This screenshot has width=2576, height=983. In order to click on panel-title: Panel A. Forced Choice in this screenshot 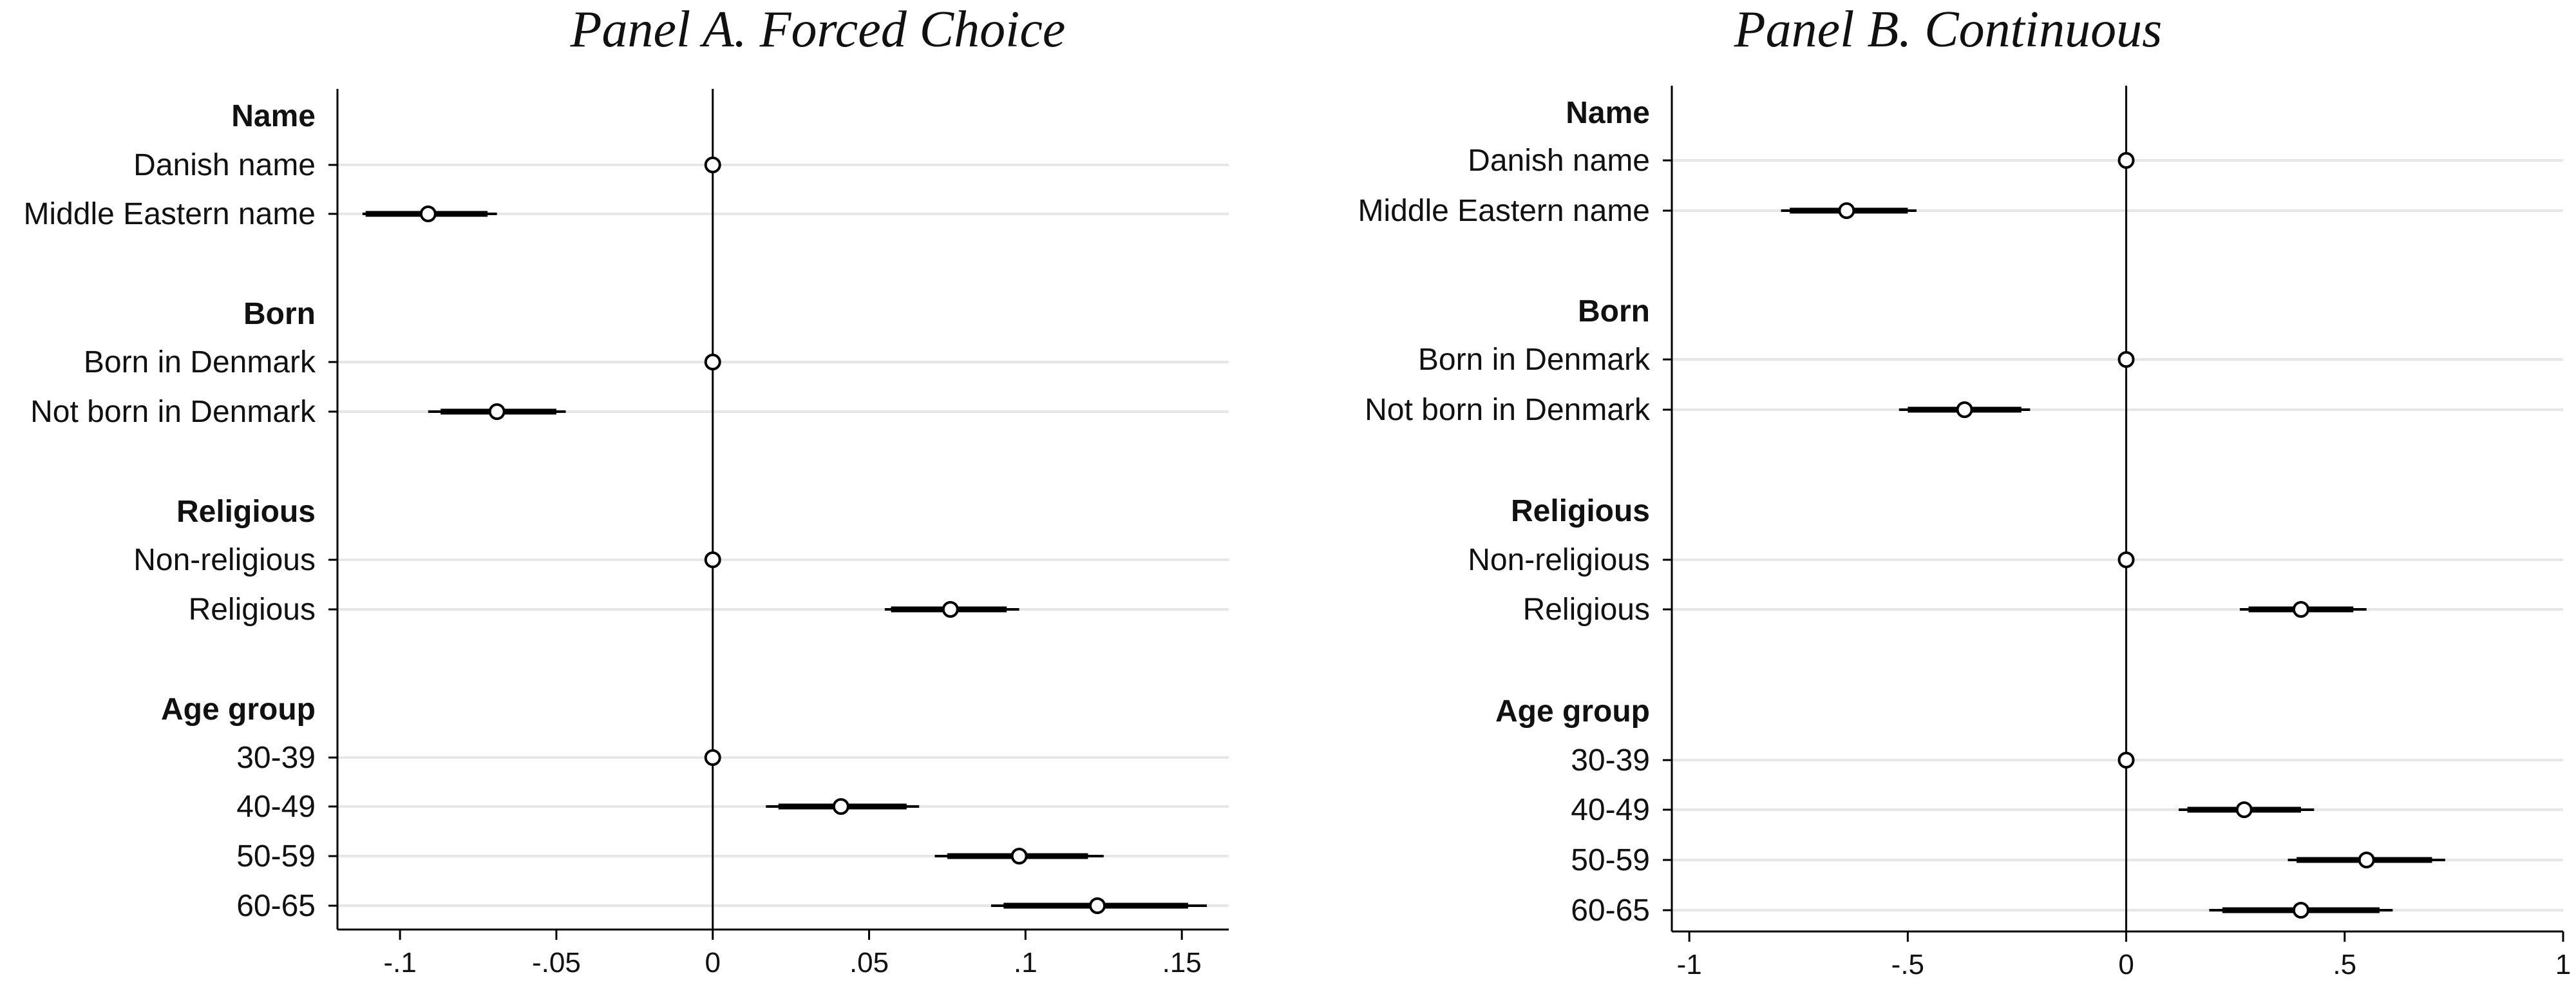, I will do `click(818, 29)`.